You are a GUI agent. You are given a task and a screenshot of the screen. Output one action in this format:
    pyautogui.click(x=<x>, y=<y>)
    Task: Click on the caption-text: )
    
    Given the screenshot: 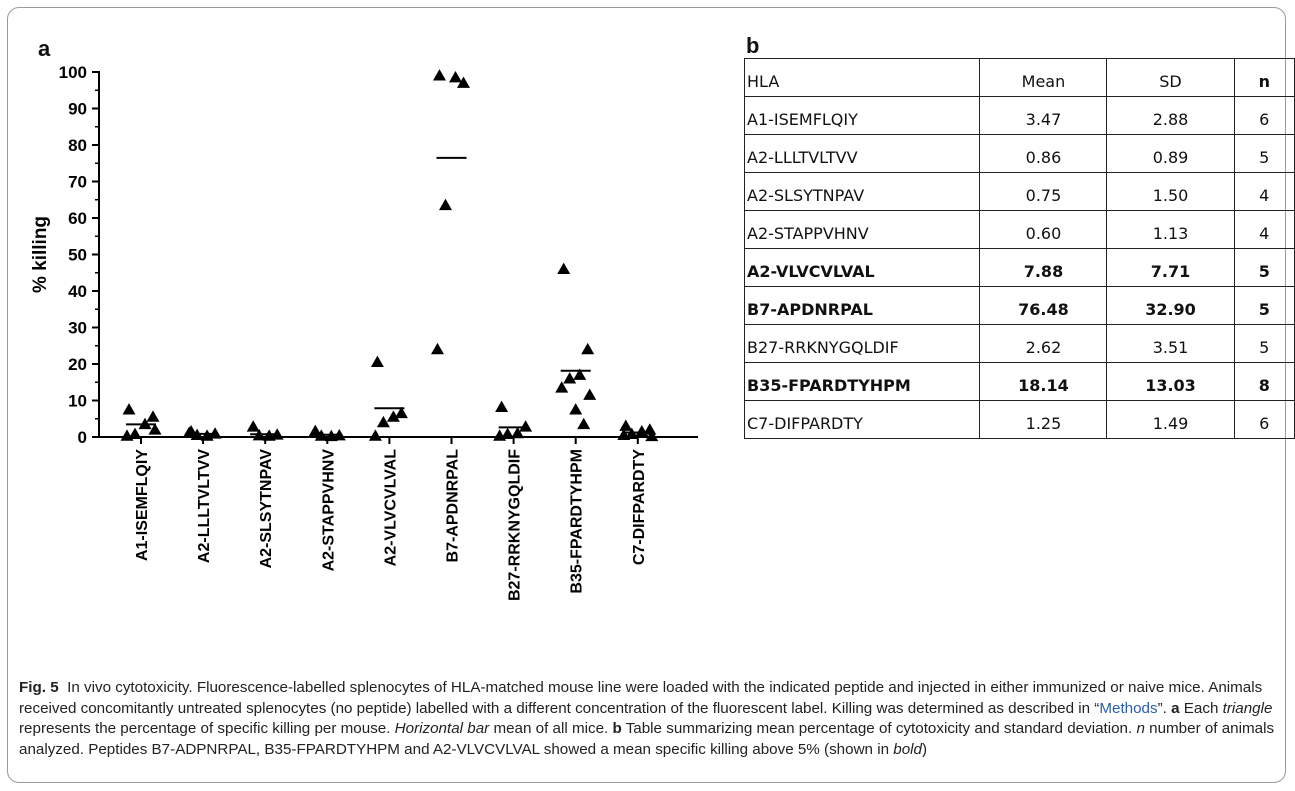 What is the action you would take?
    pyautogui.click(x=924, y=749)
    